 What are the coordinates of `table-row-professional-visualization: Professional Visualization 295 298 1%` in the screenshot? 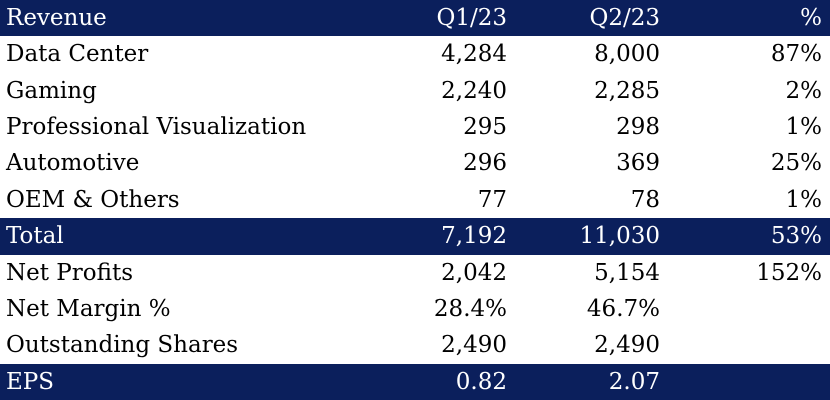 It's located at (415, 127).